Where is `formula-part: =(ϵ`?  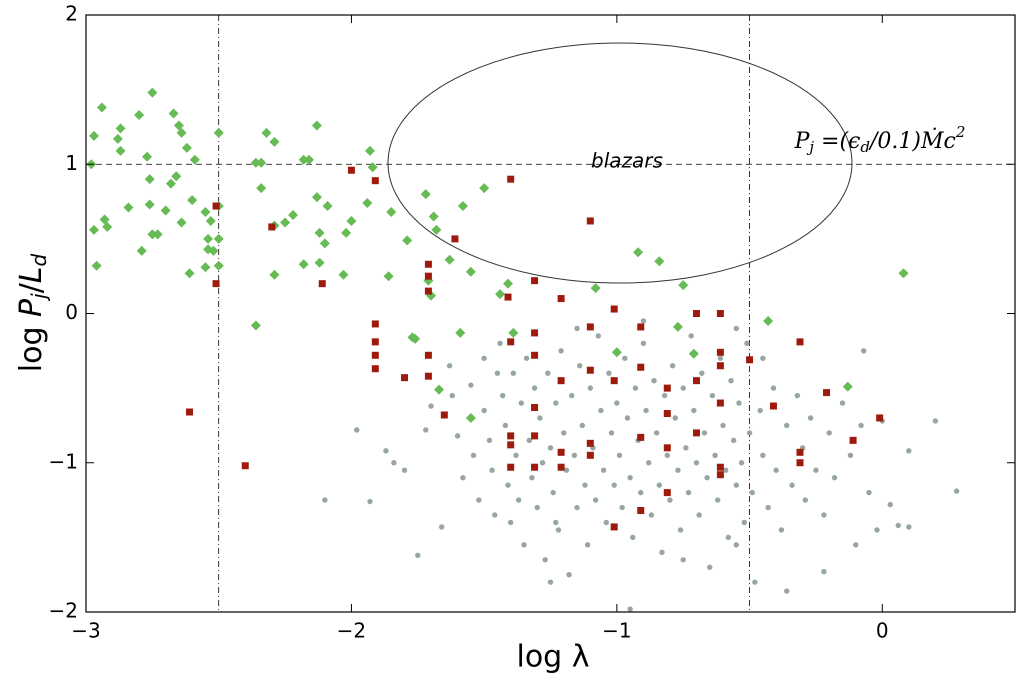 formula-part: =(ϵ is located at coordinates (837, 141).